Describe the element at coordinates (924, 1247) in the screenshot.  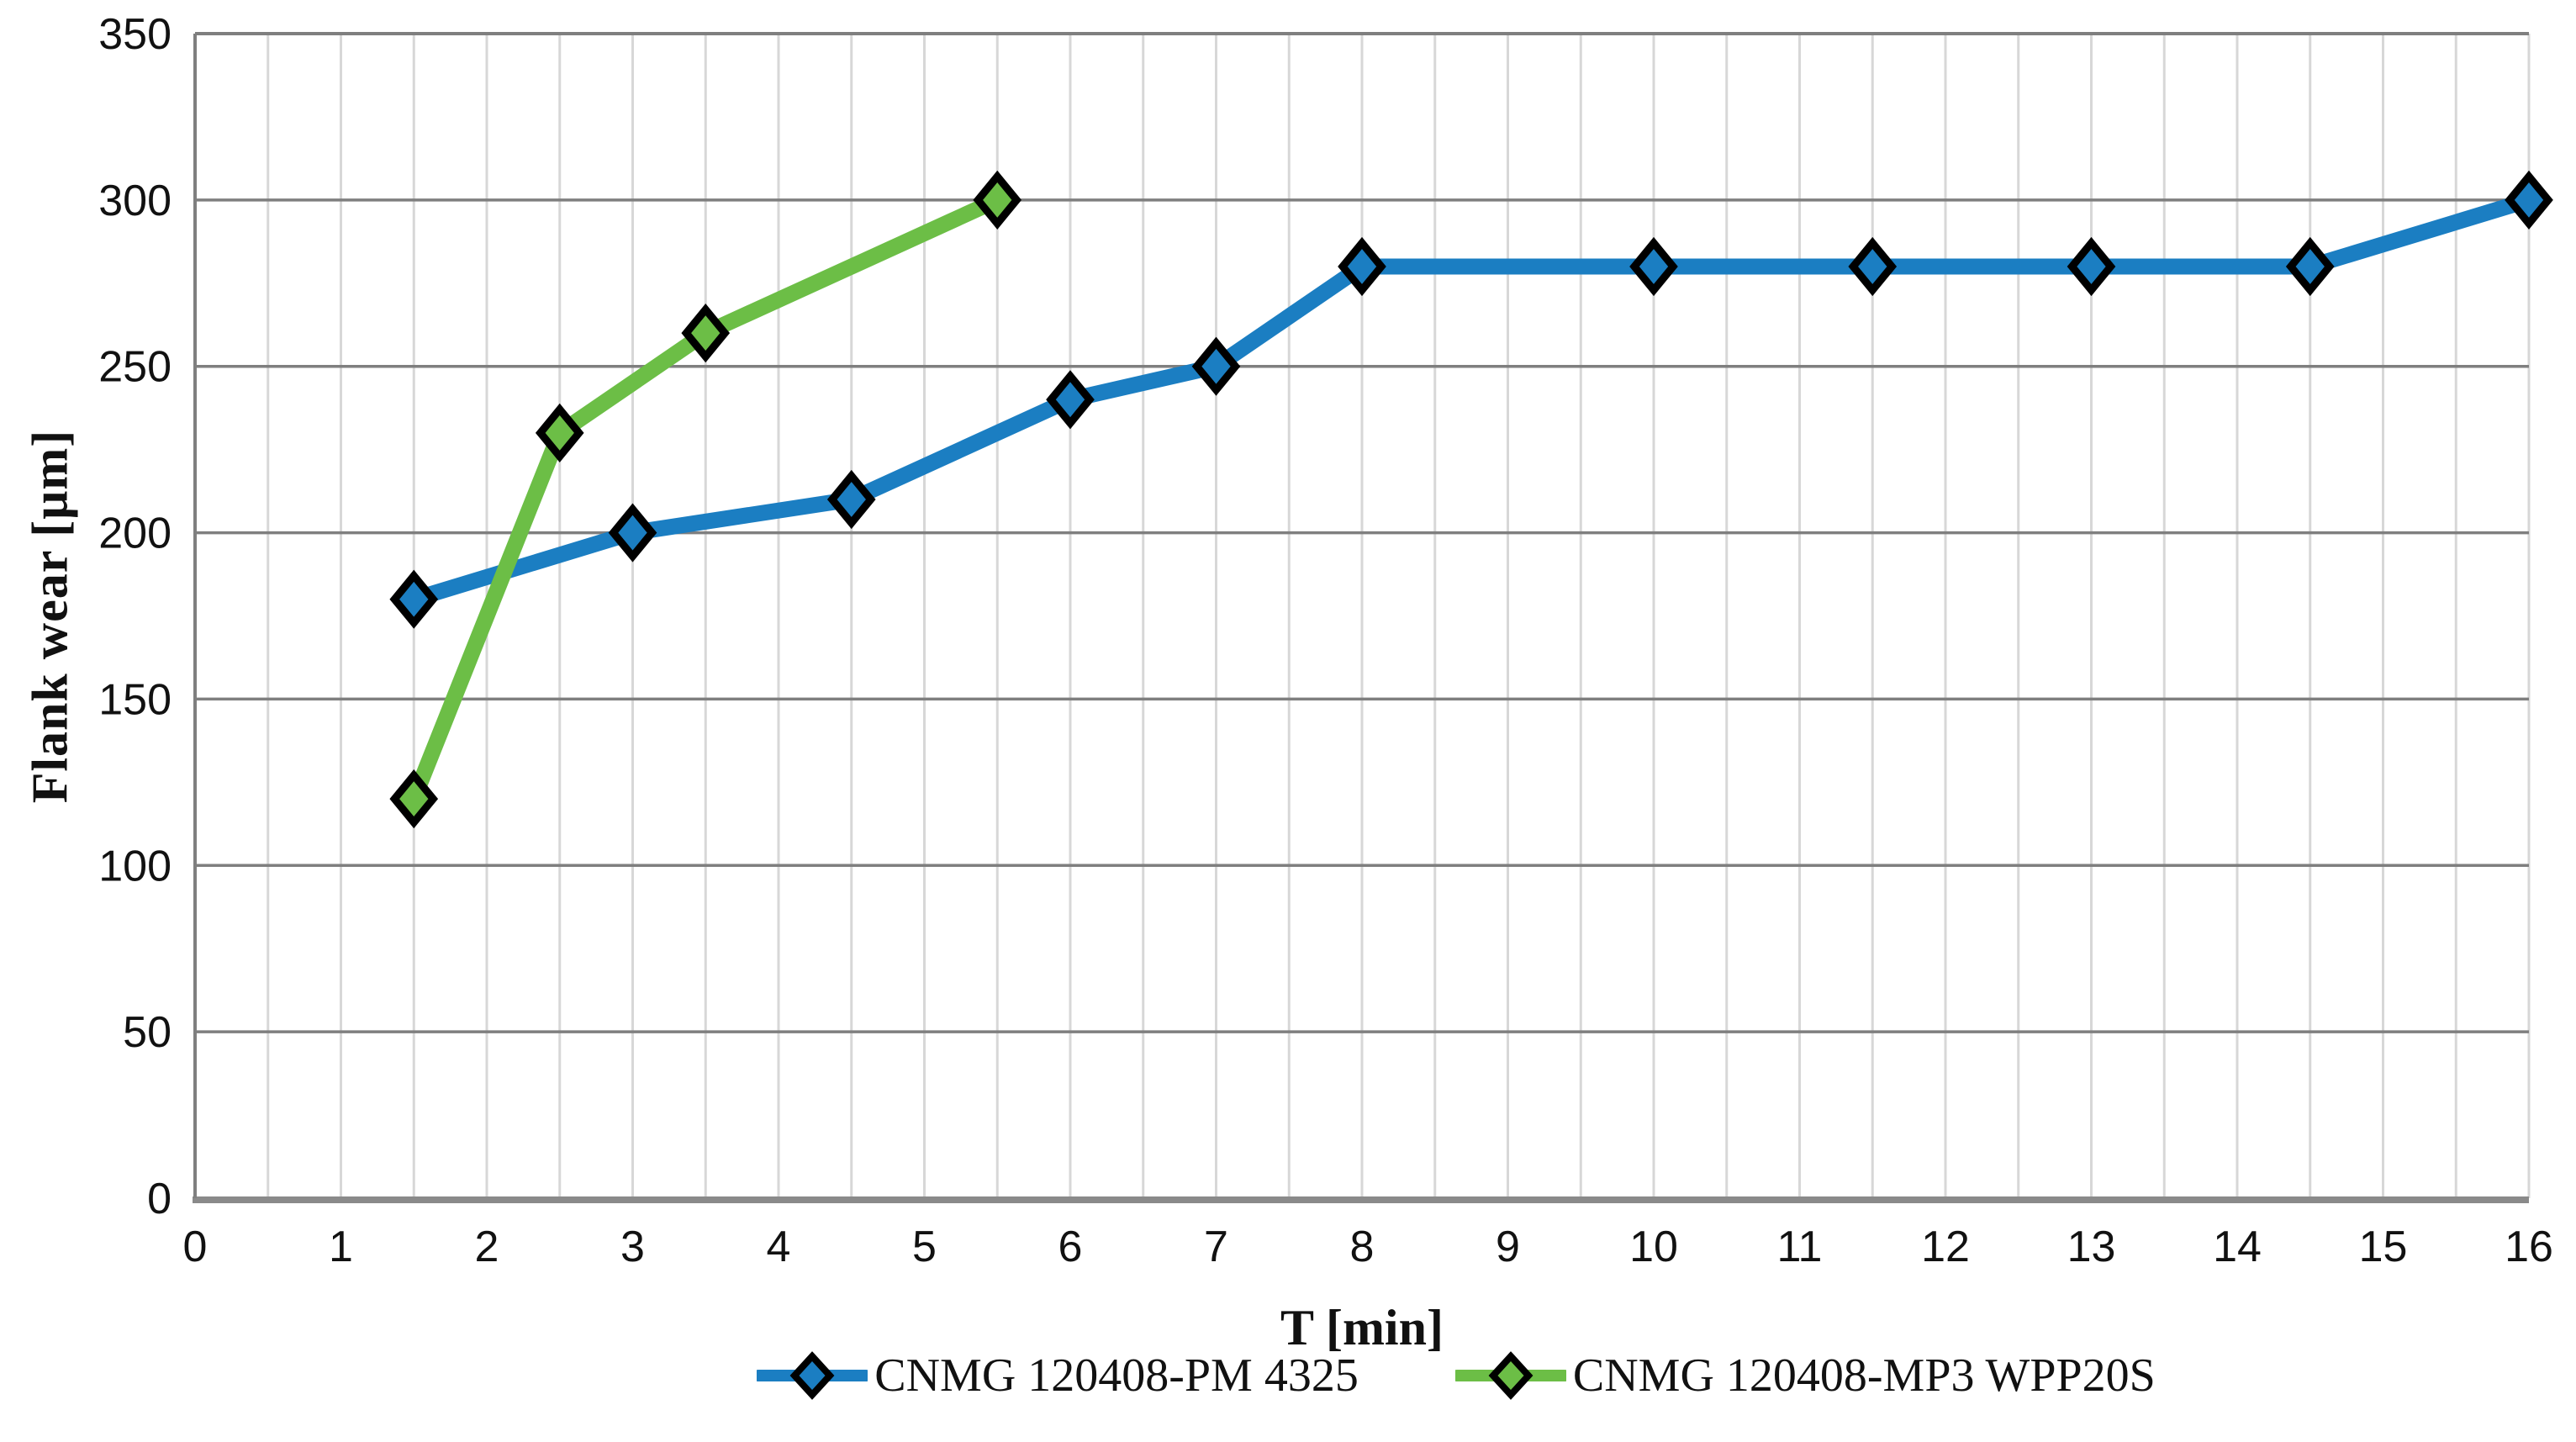
I see `x-tick-label: 5` at that location.